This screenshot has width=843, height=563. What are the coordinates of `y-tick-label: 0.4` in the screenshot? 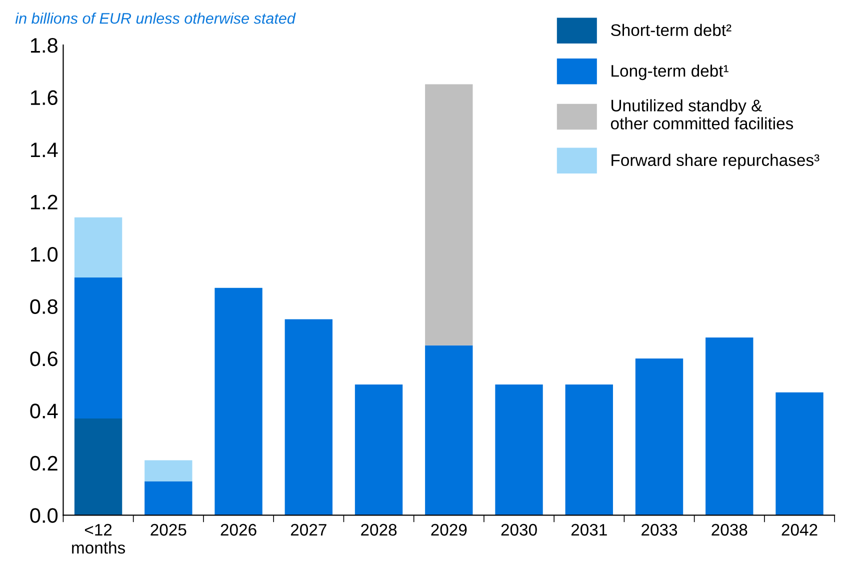 It's located at (44, 411).